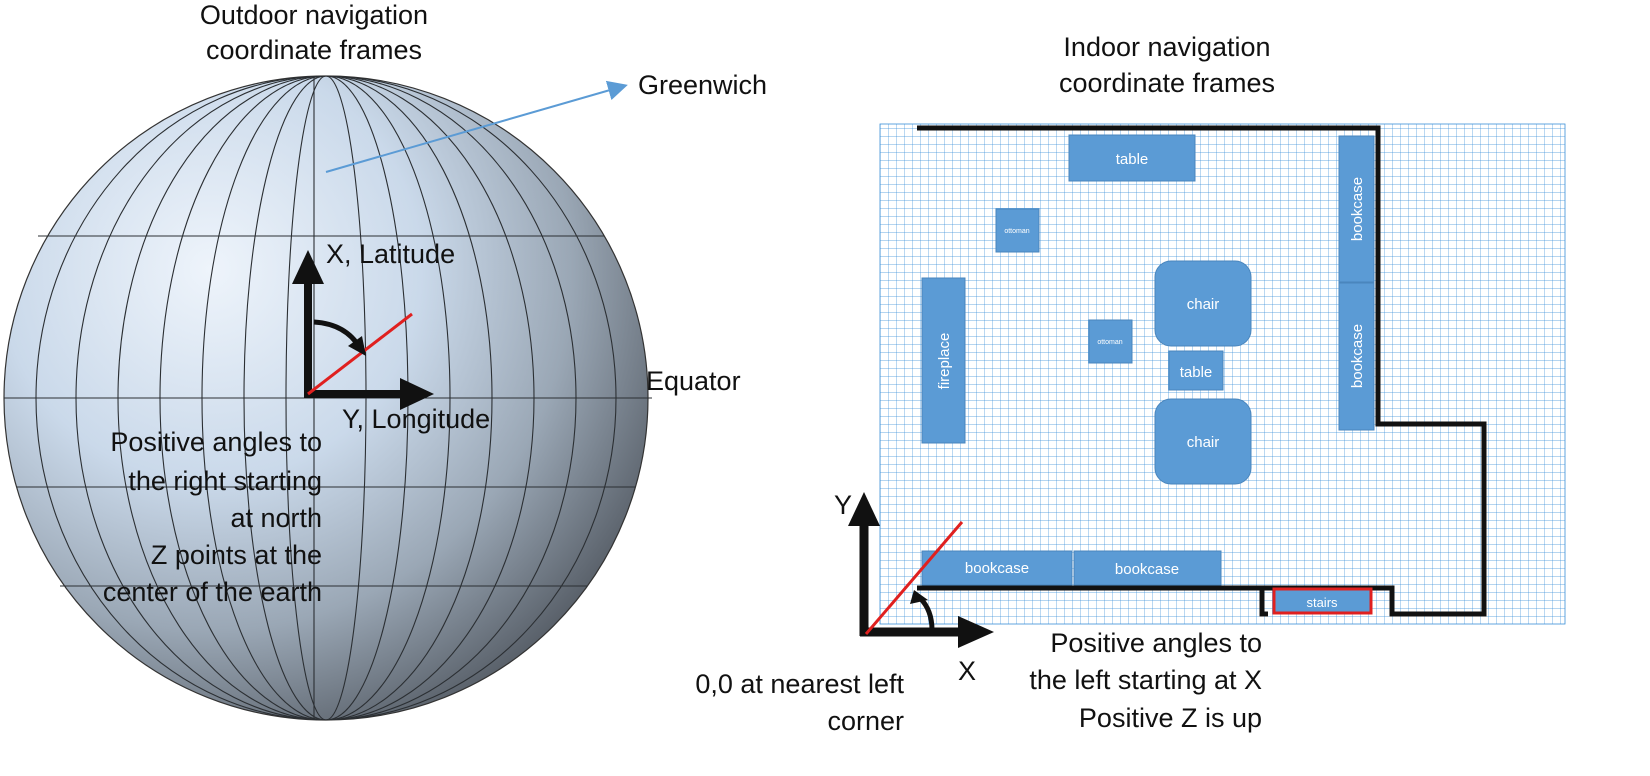 This screenshot has width=1650, height=776. I want to click on y-longitude-label: Y, Longitude, so click(416, 419).